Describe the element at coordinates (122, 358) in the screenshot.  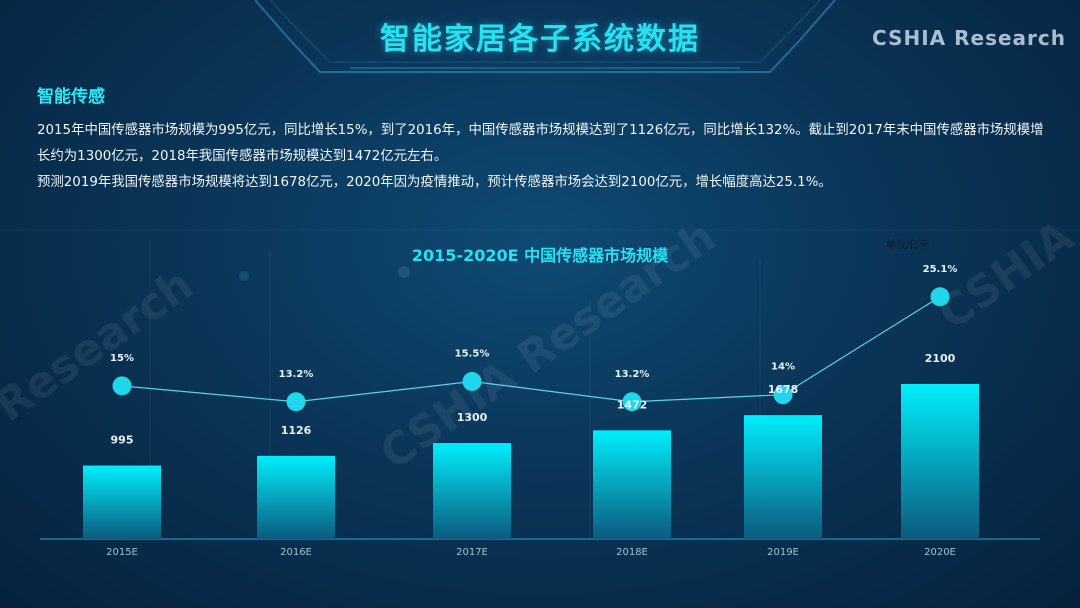
I see `growth-rate-label: 15%` at that location.